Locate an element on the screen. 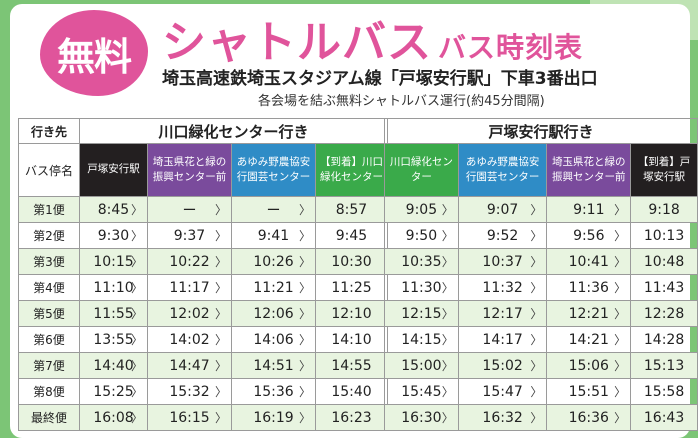 This screenshot has width=698, height=438. time-cell: 10:35 〉 is located at coordinates (421, 261).